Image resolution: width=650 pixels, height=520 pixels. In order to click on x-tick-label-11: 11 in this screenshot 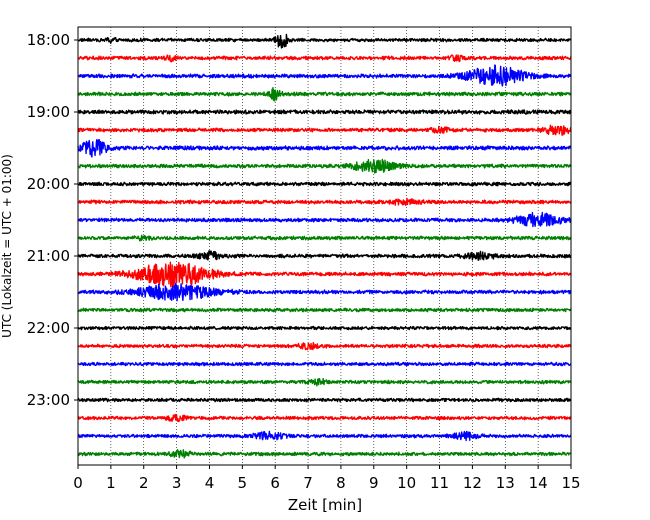, I will do `click(439, 483)`.